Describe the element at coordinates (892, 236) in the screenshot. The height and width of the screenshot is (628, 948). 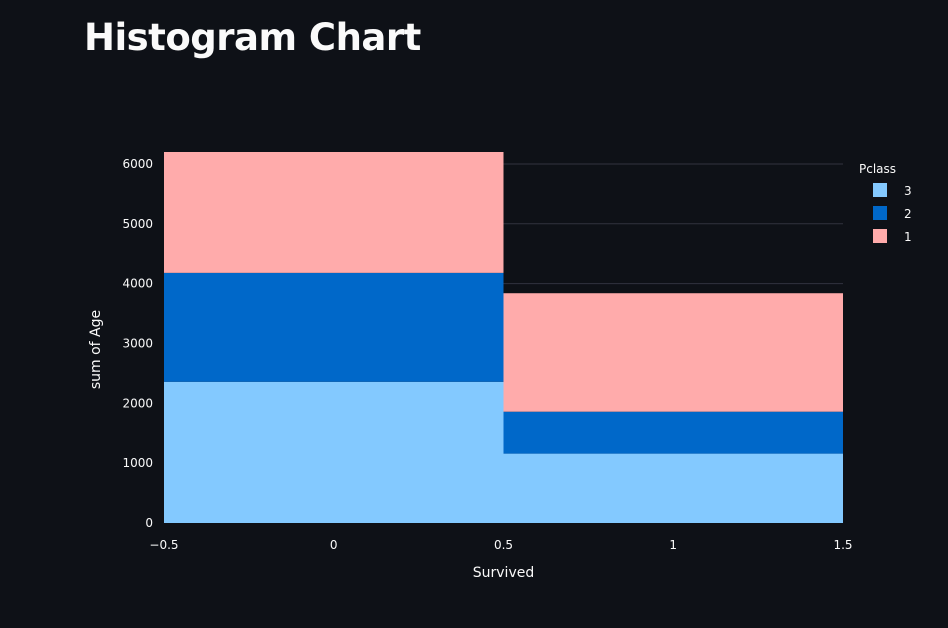
I see `legend-item-1: 1` at that location.